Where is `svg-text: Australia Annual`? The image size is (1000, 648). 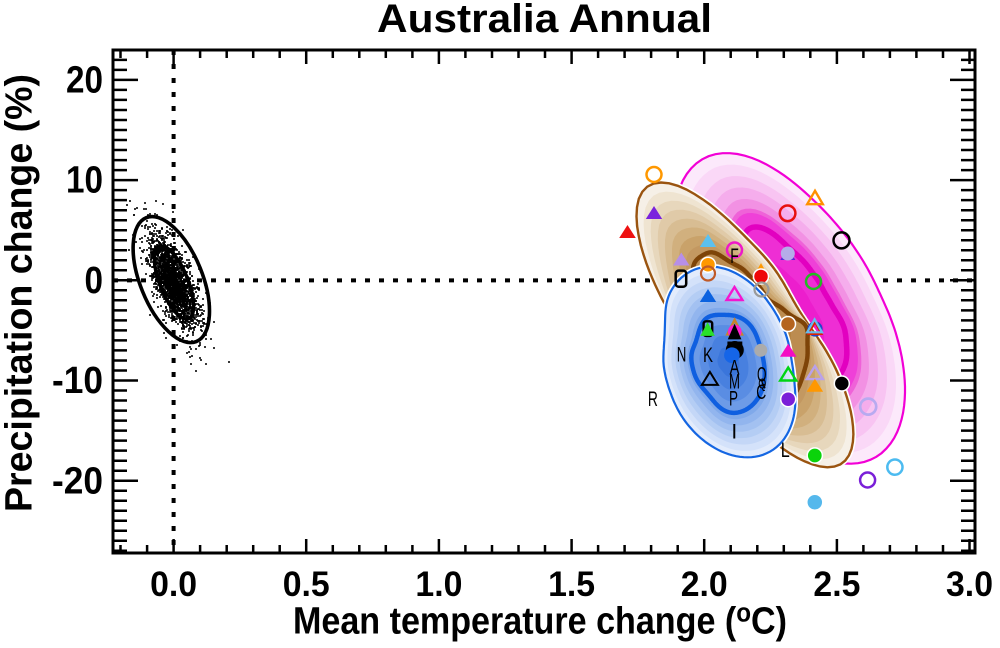 svg-text: Australia Annual is located at coordinates (544, 20).